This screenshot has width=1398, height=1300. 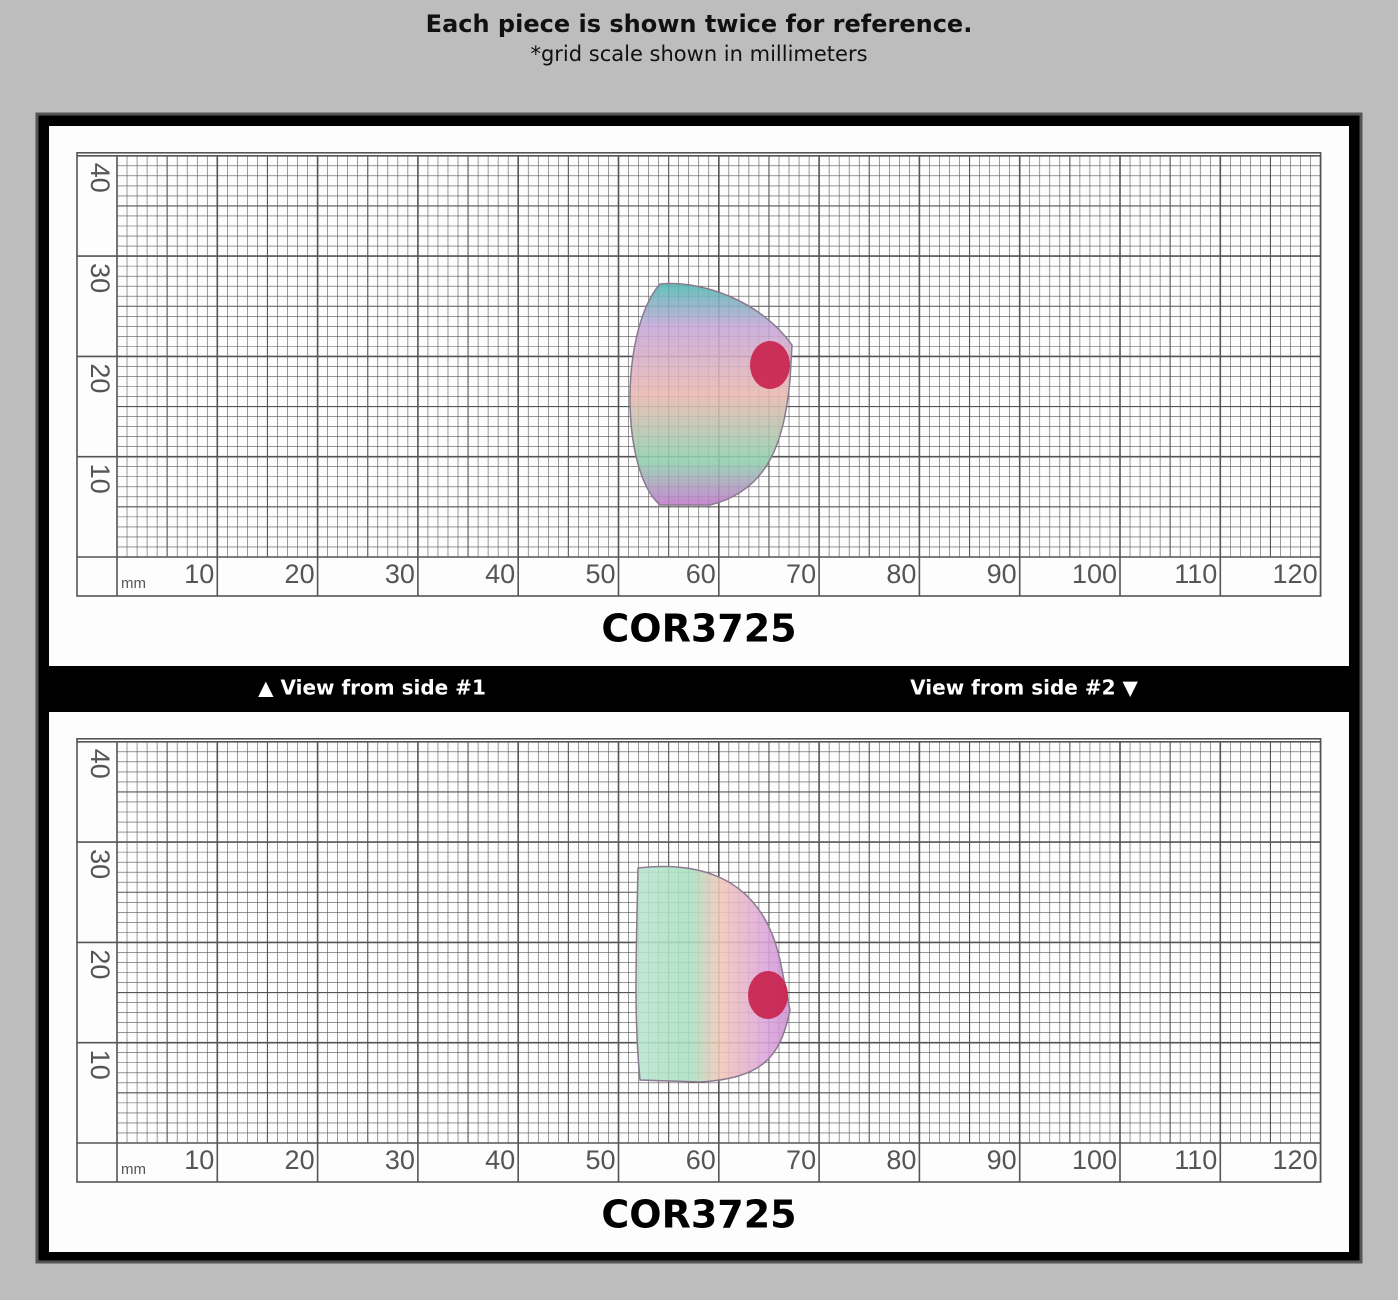 I want to click on title: Each piece is shown twice for reference., so click(x=699, y=24).